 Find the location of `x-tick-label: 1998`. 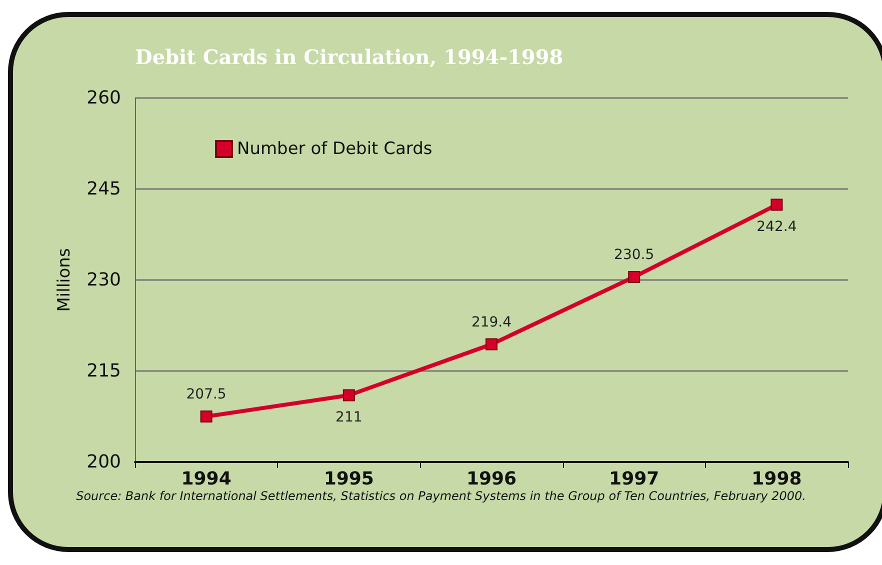

x-tick-label: 1998 is located at coordinates (777, 479).